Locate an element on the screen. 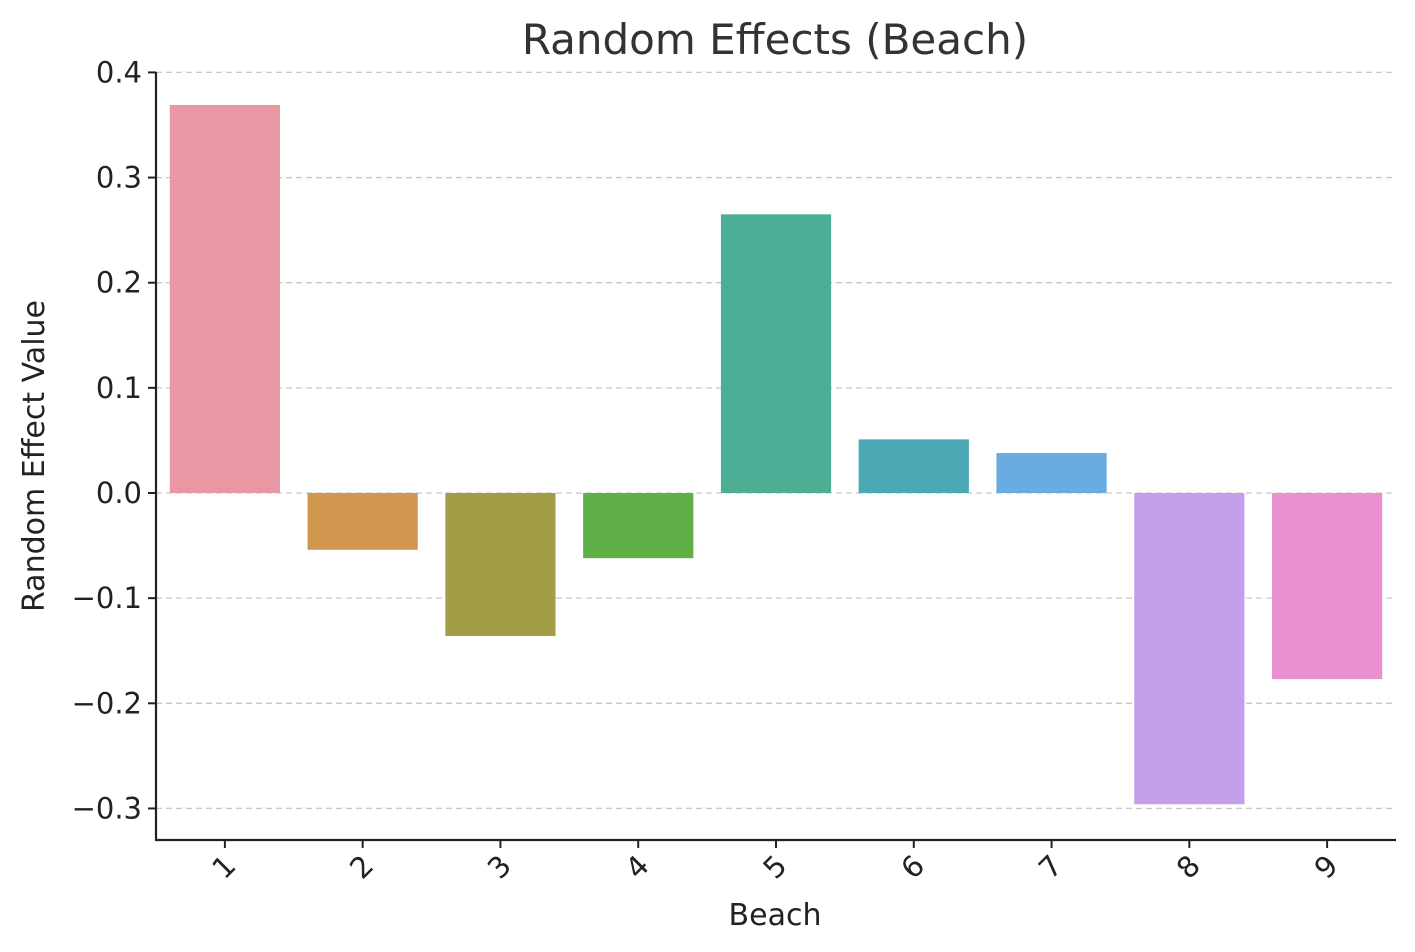 The width and height of the screenshot is (1415, 952). x-tick-label: 6 is located at coordinates (912, 866).